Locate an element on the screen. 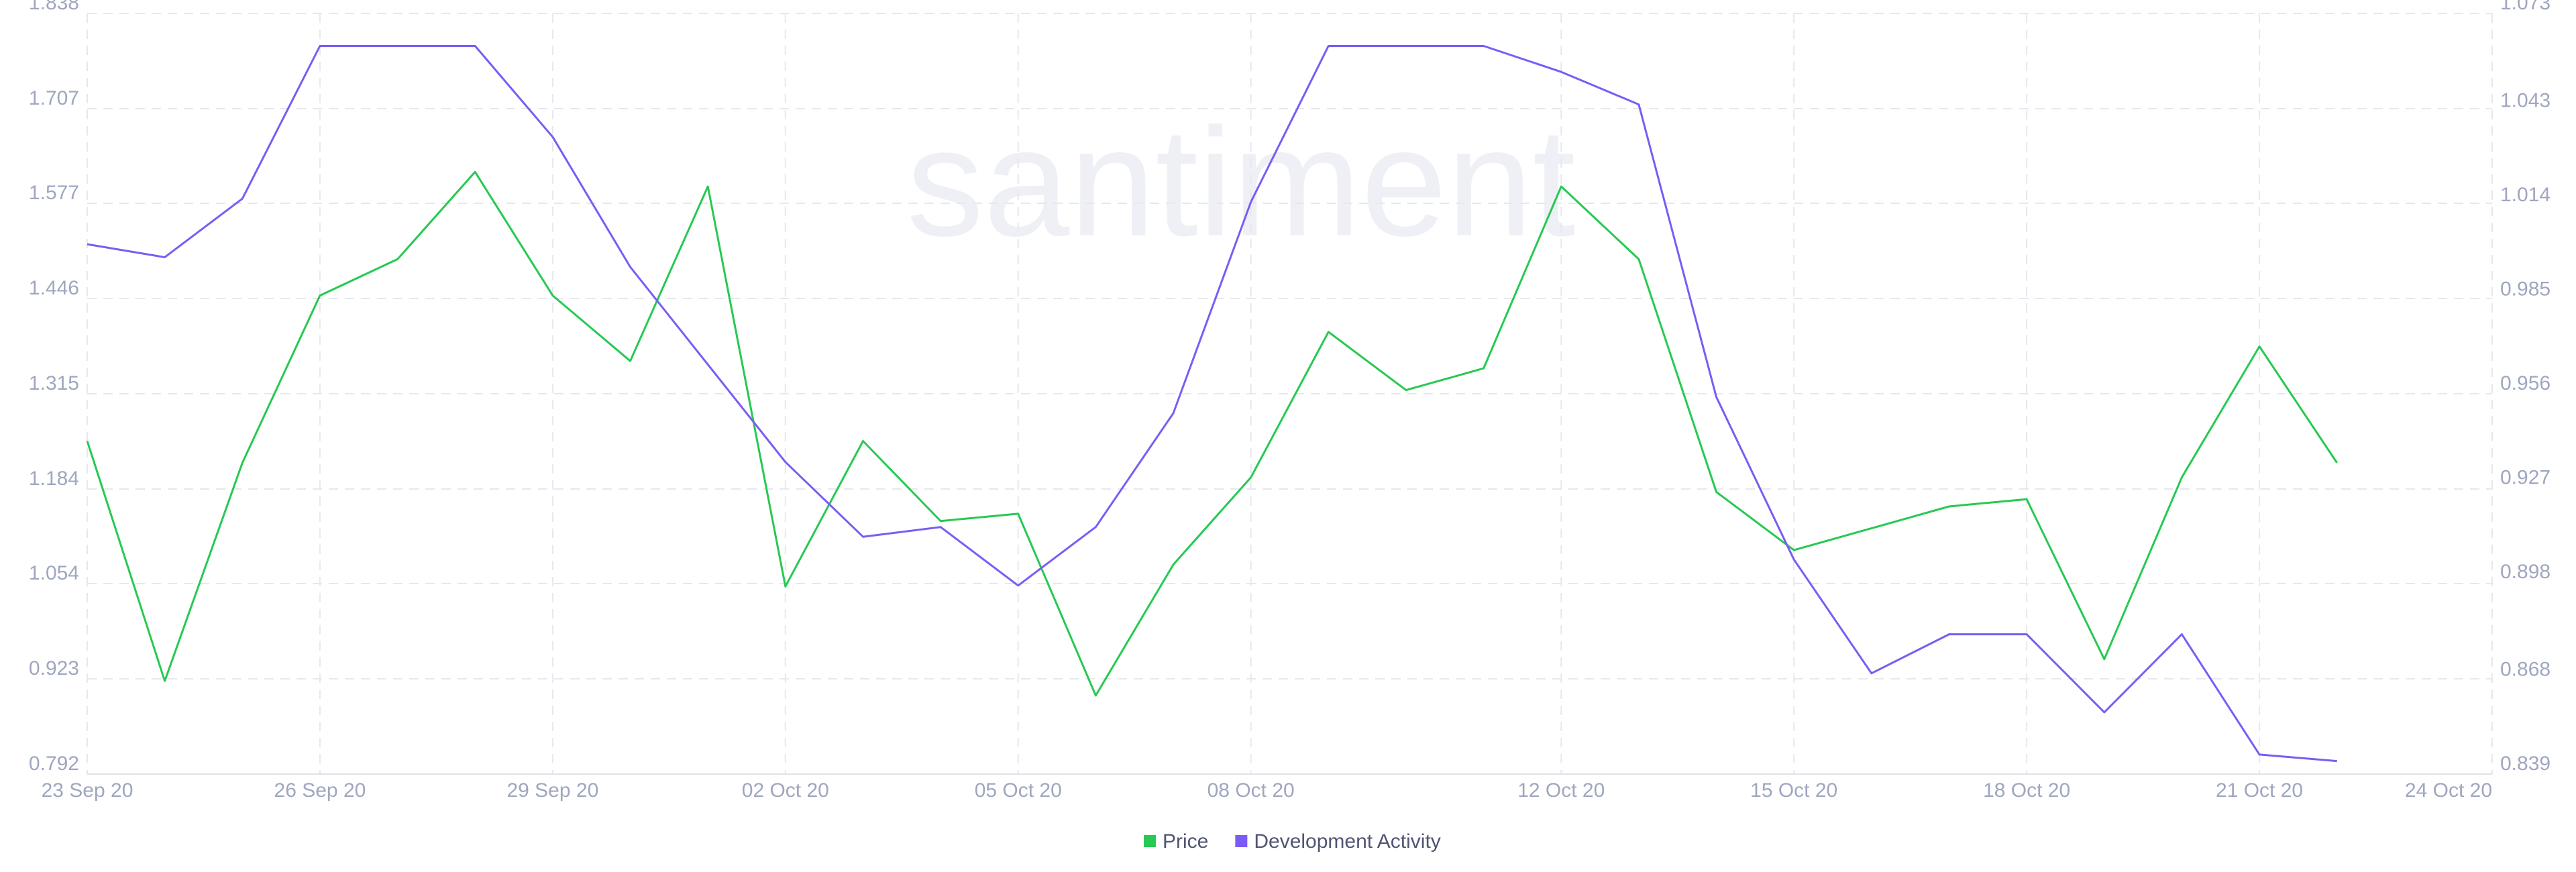 This screenshot has width=2576, height=872. y2-tick-label: 0.839 is located at coordinates (2525, 764).